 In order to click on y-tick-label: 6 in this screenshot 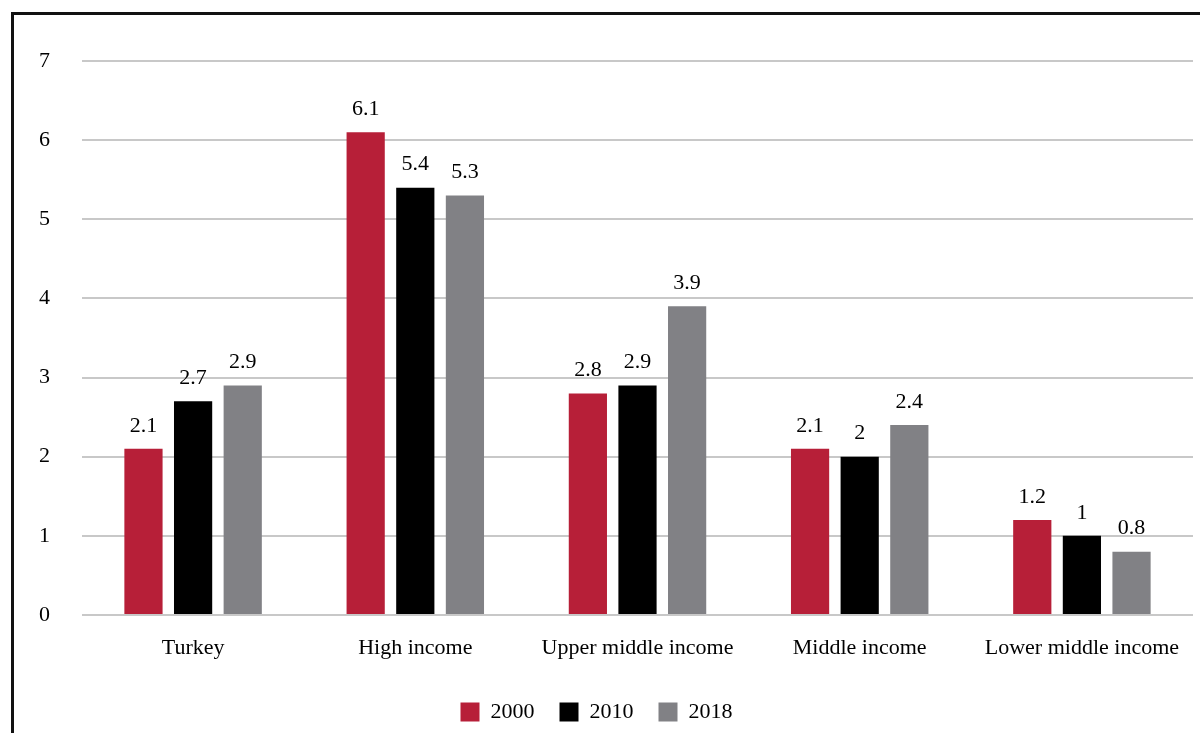, I will do `click(44, 138)`.